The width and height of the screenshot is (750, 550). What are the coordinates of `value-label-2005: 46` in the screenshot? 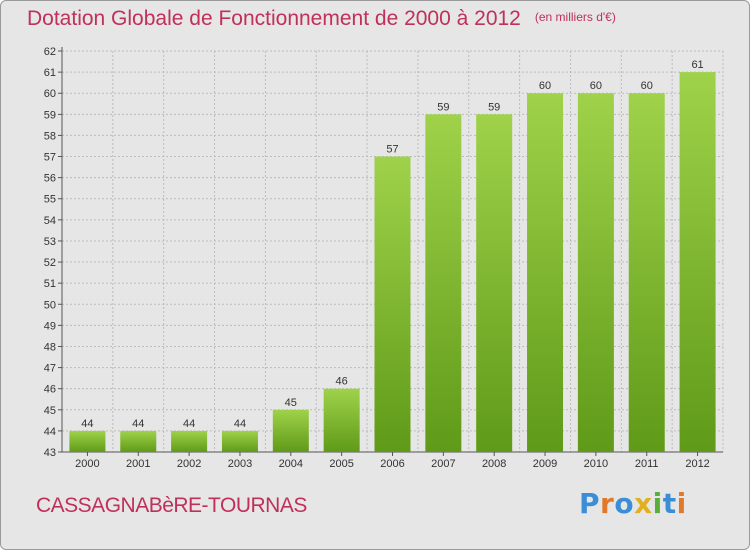 It's located at (342, 382).